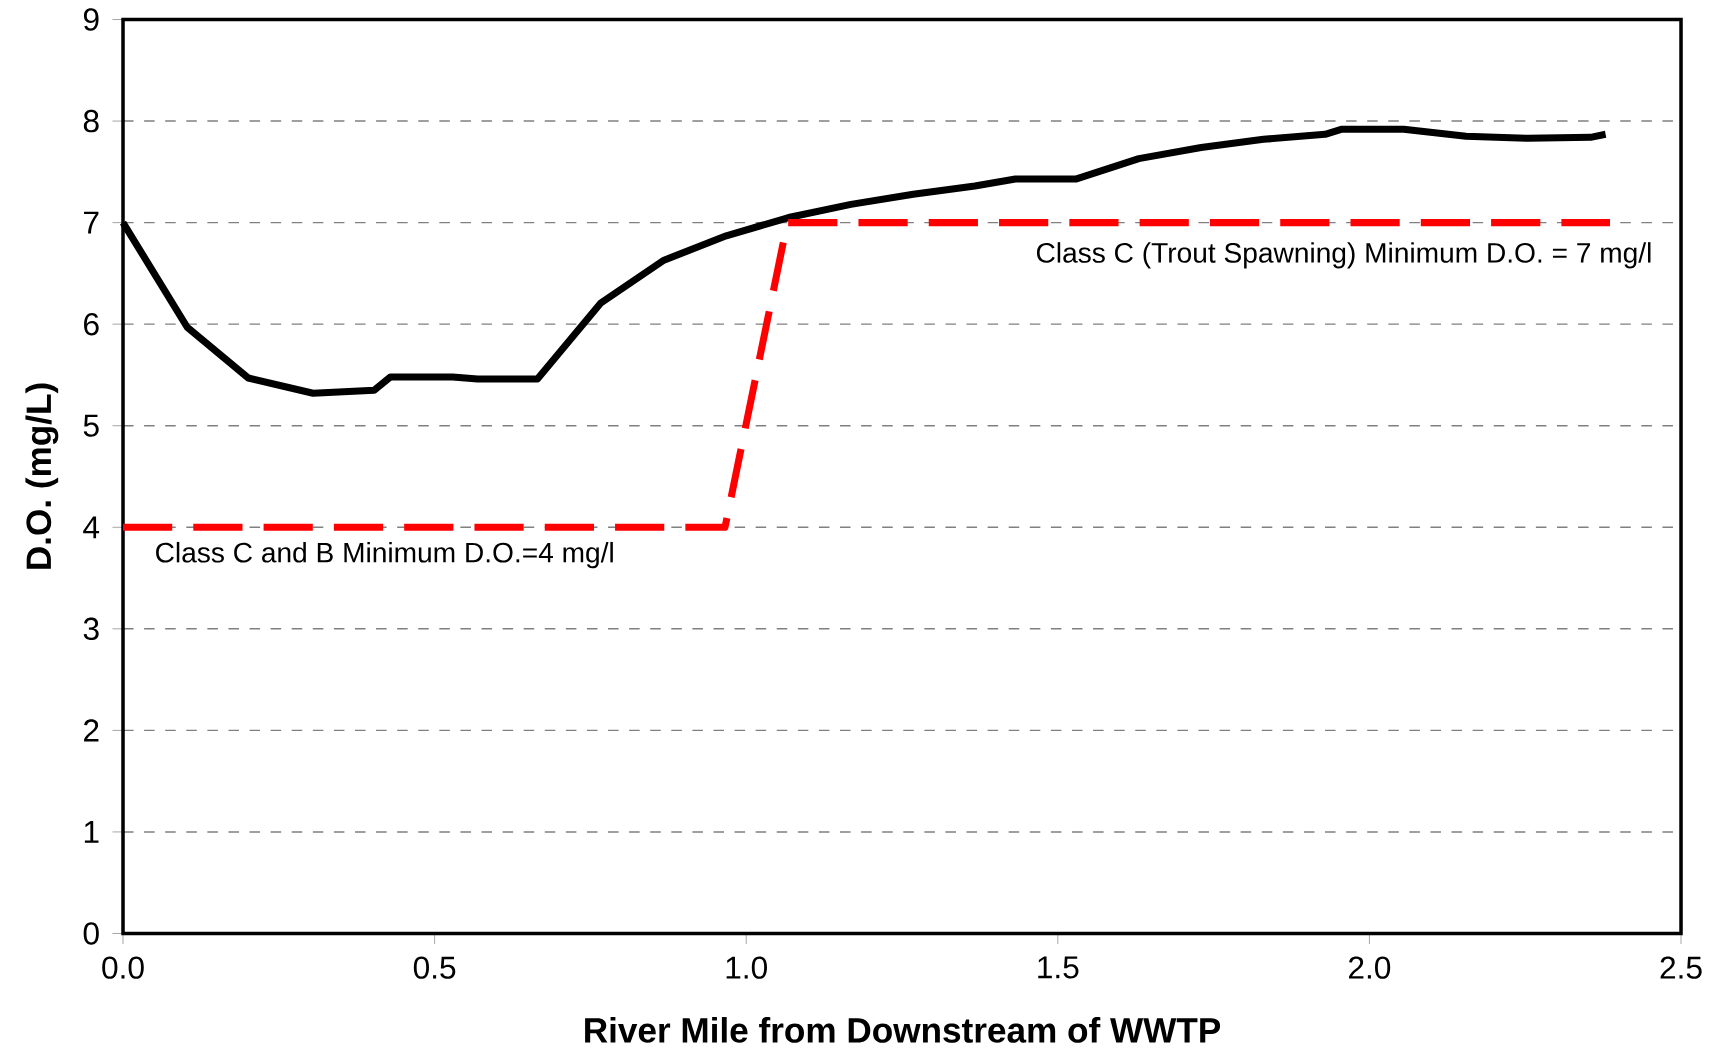  What do you see at coordinates (91, 222) in the screenshot?
I see `y-tick-label: 7` at bounding box center [91, 222].